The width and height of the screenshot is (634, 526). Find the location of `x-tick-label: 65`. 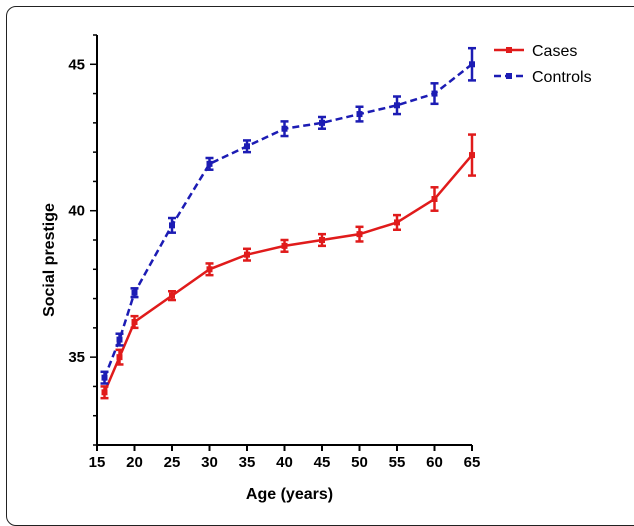

x-tick-label: 65 is located at coordinates (472, 462).